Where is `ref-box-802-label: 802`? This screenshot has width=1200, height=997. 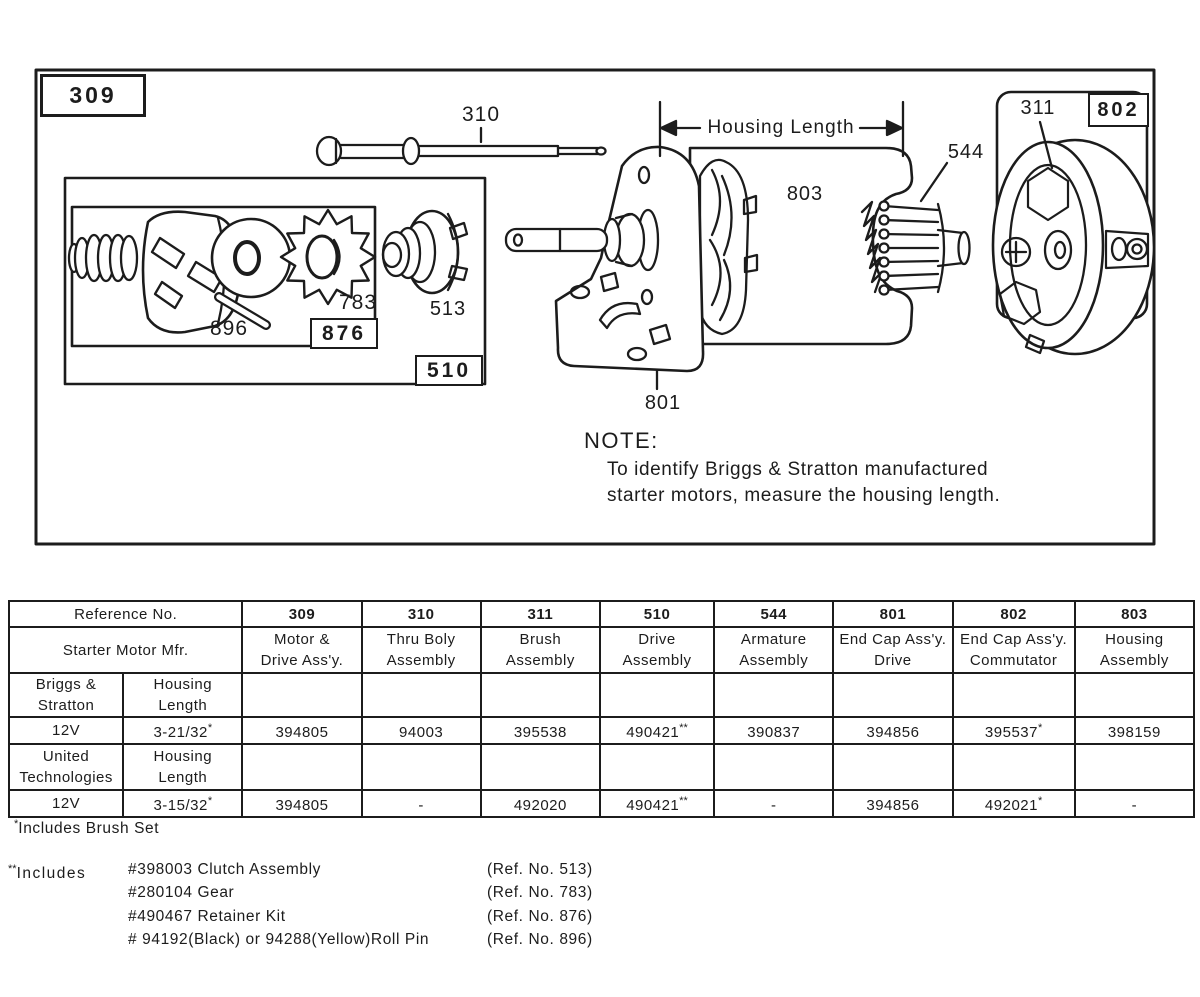
ref-box-802-label: 802 is located at coordinates (1118, 109).